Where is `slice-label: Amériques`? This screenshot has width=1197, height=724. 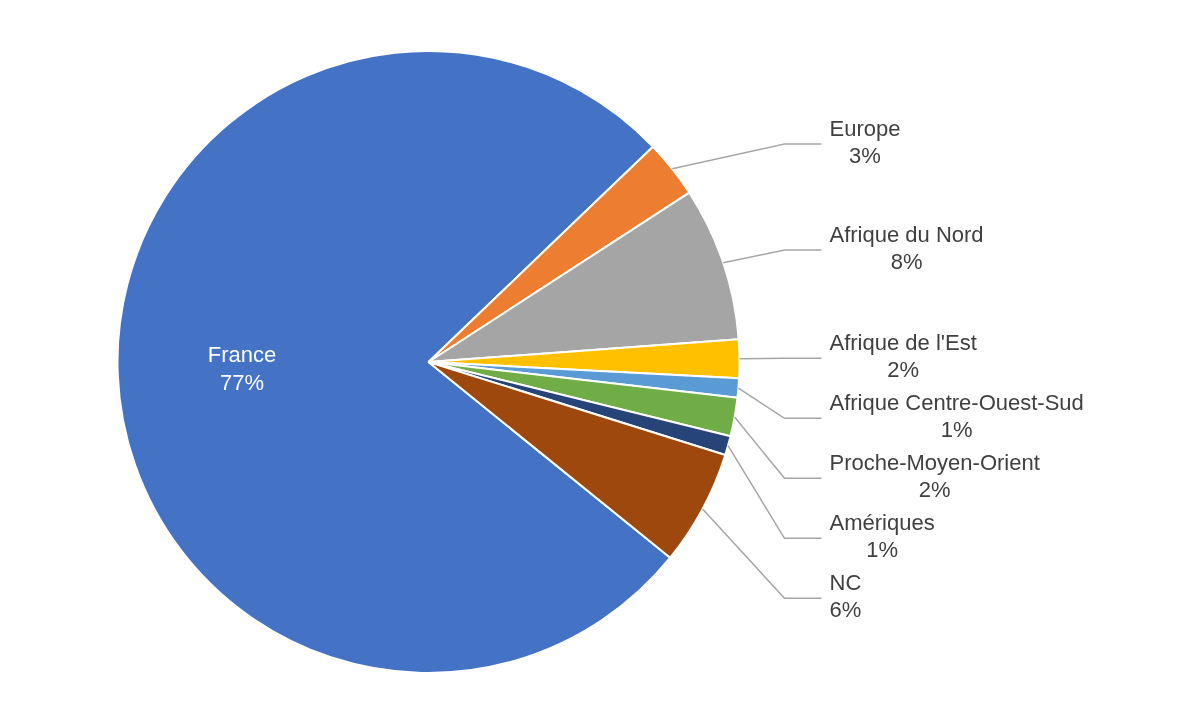 slice-label: Amériques is located at coordinates (882, 523).